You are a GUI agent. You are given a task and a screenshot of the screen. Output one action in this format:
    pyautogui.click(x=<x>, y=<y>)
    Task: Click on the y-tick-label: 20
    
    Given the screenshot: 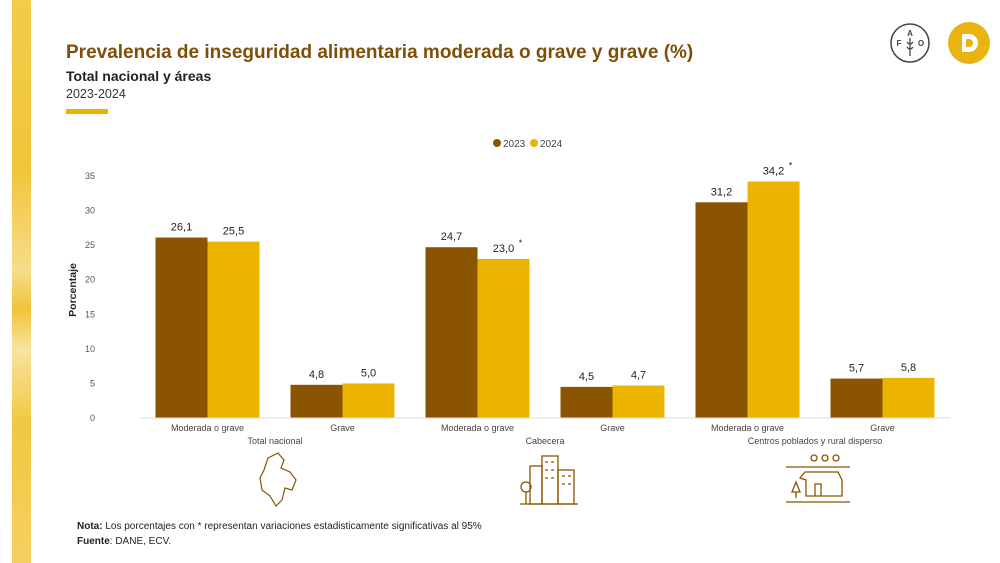 What is the action you would take?
    pyautogui.click(x=90, y=280)
    